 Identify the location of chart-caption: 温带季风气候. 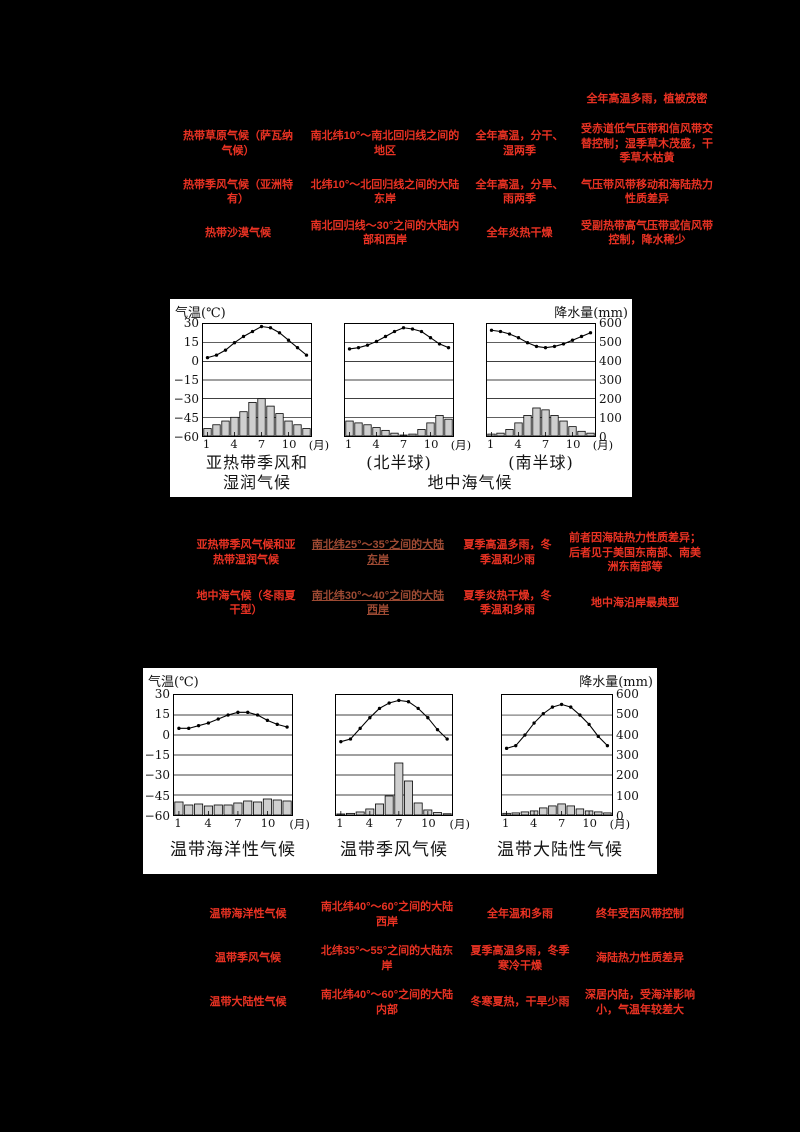
(394, 850).